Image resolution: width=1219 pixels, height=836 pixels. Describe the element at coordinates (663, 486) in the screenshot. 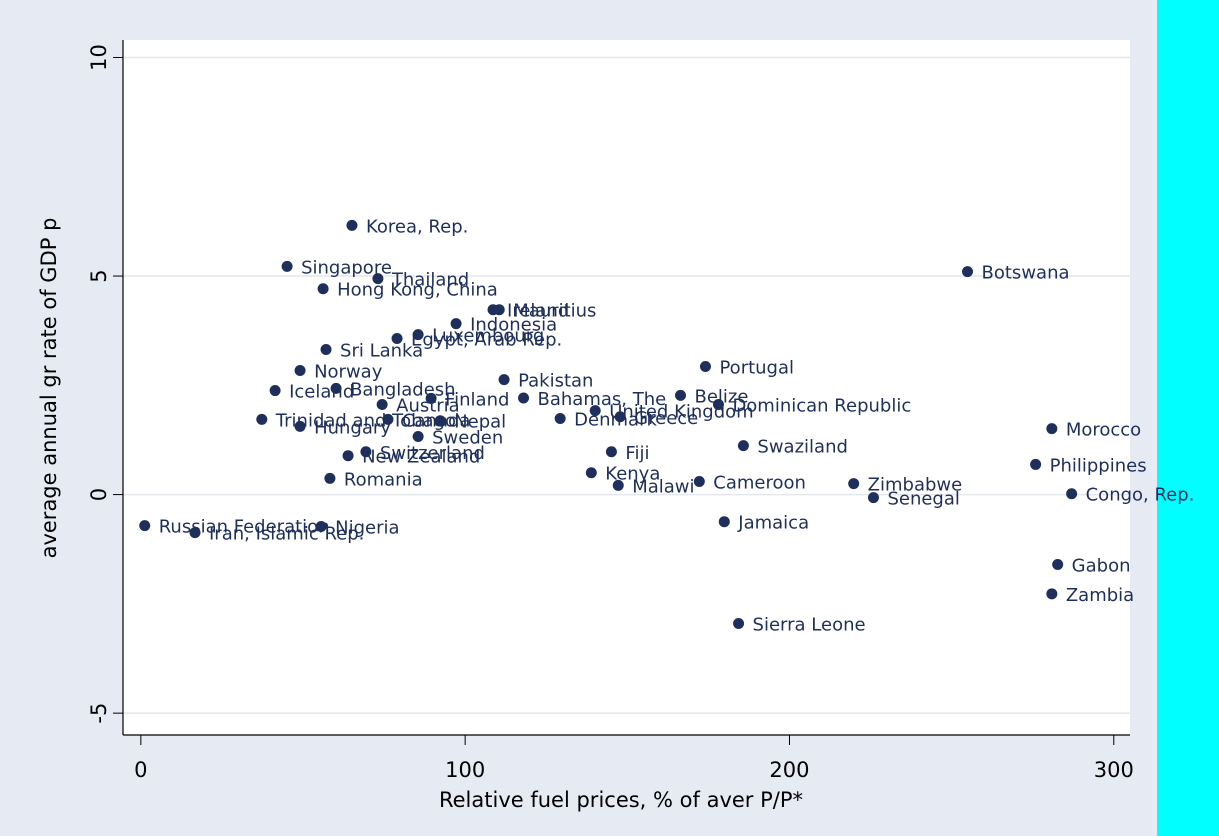

I see `point-label: Malawi` at that location.